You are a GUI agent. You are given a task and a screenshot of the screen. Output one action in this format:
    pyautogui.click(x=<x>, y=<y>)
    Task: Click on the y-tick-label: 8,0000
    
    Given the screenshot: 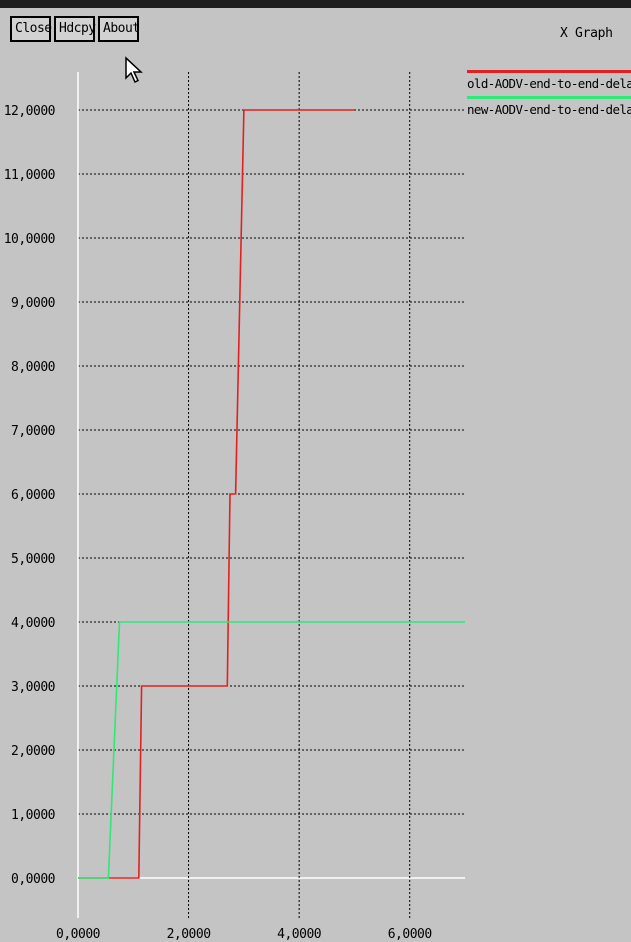 What is the action you would take?
    pyautogui.click(x=33, y=367)
    